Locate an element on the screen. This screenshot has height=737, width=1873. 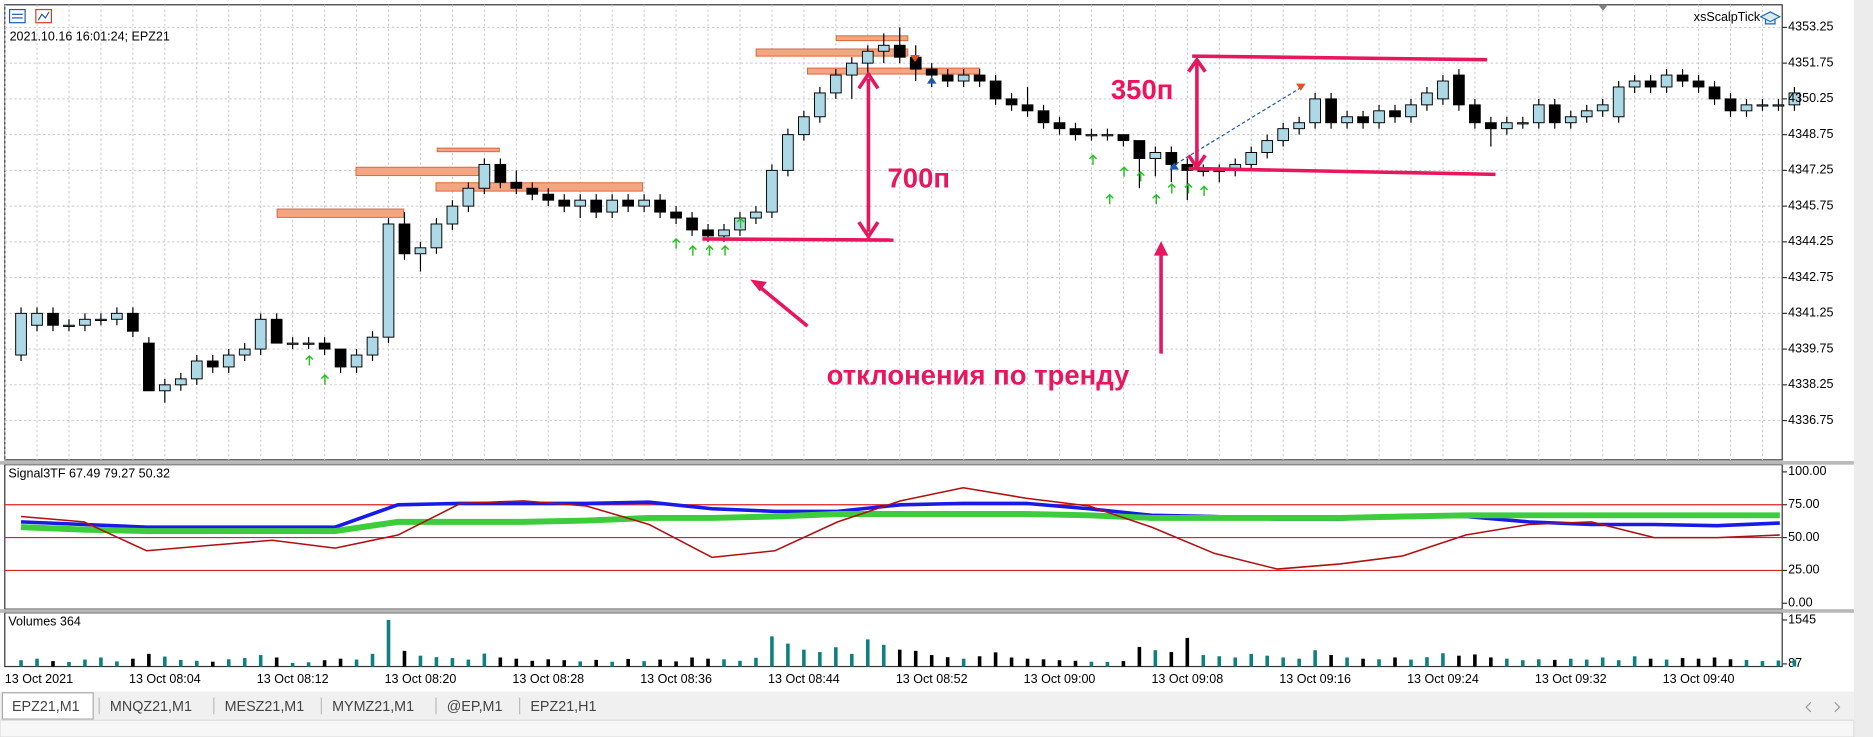
y-tick-label: 50.00 is located at coordinates (1803, 537).